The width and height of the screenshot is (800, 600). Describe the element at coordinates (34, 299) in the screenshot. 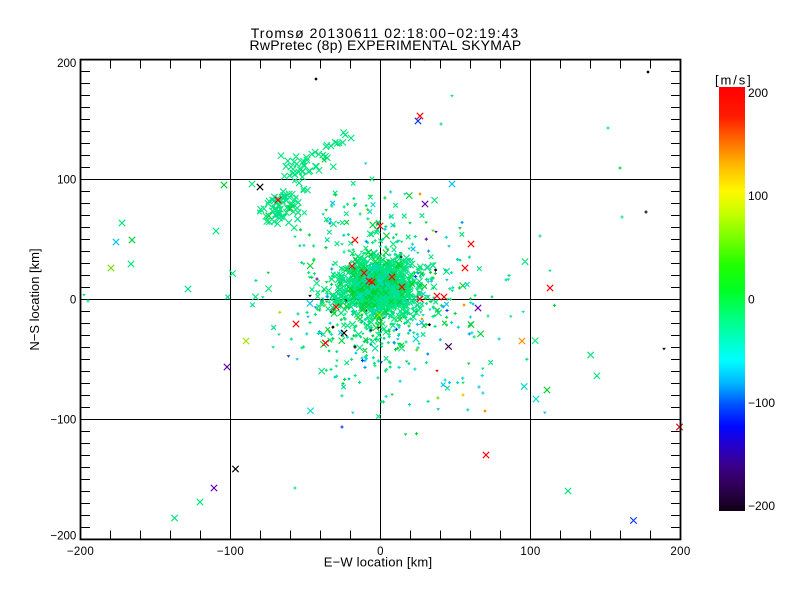

I see `svg-text: N−S location [km]` at that location.